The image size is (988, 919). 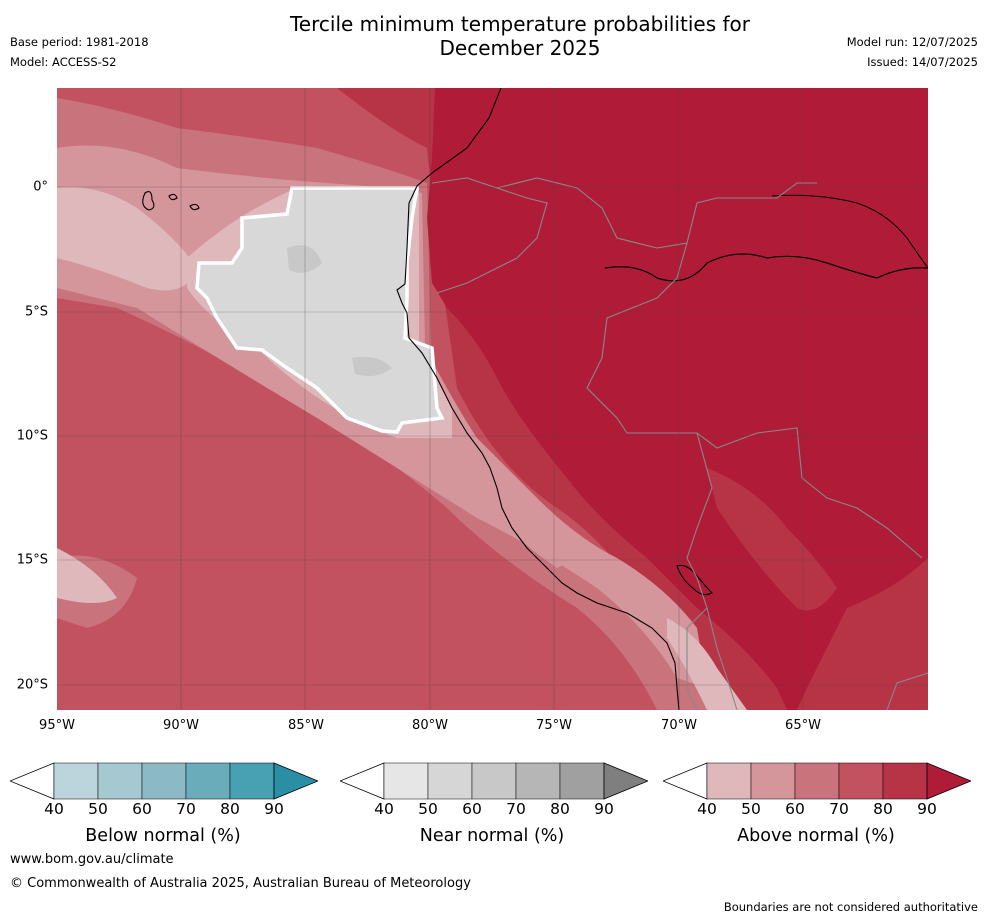 What do you see at coordinates (428, 809) in the screenshot?
I see `legend-near-tick-50: 50` at bounding box center [428, 809].